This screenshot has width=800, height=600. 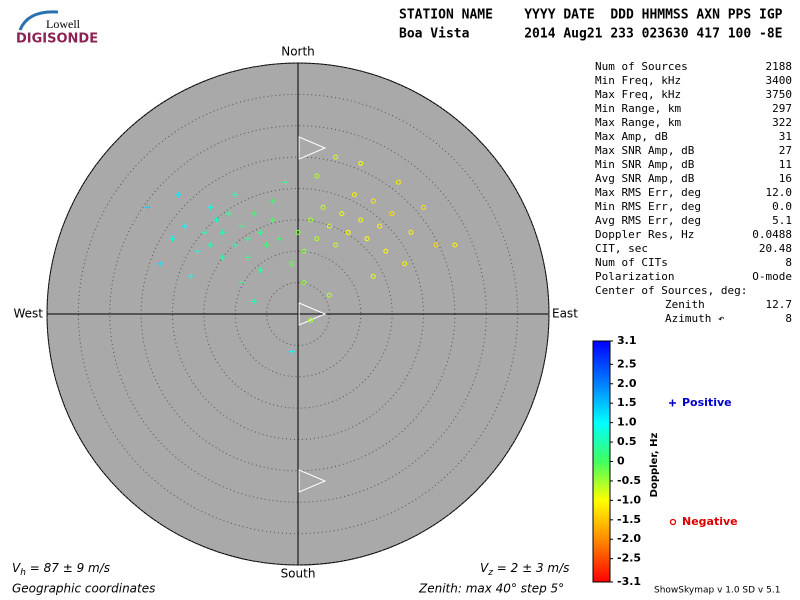 I want to click on colorbar-tick-label: -2.5, so click(x=629, y=558).